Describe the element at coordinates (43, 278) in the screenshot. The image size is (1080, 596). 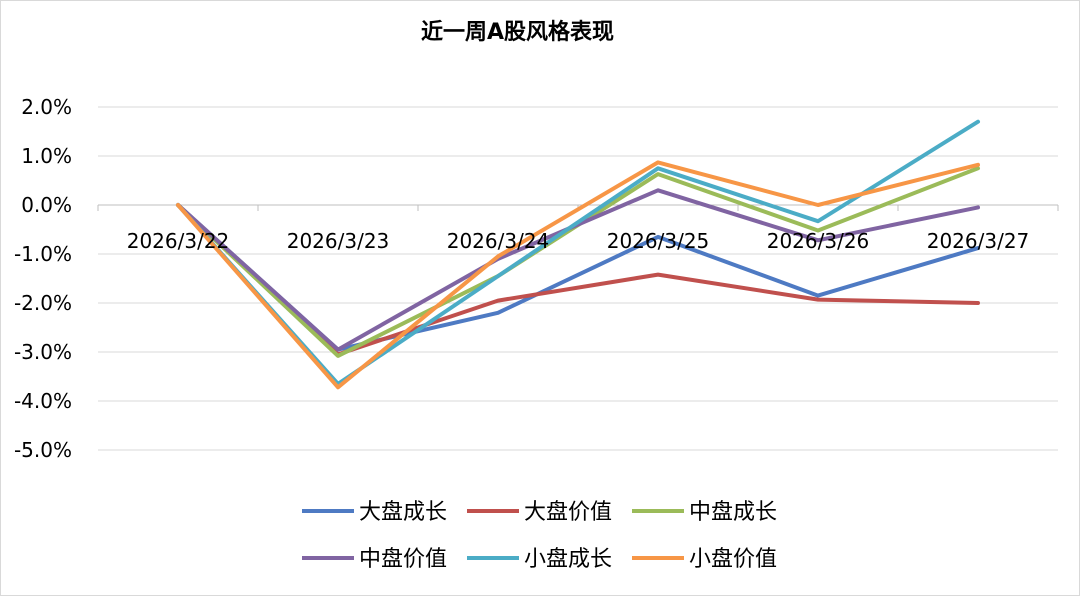
I see `y-axis-ticks: 2.0% 1.0% 0.0% -1.0% -2.0% -3.0% -4.0% -5.0%` at that location.